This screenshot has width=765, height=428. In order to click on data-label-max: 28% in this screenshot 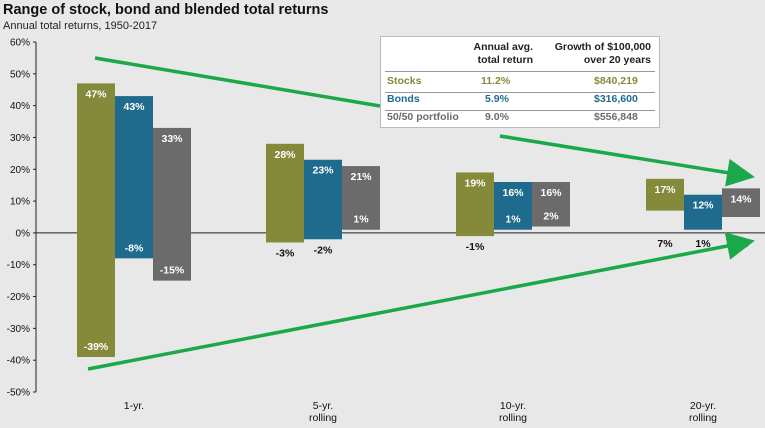, I will do `click(285, 155)`.